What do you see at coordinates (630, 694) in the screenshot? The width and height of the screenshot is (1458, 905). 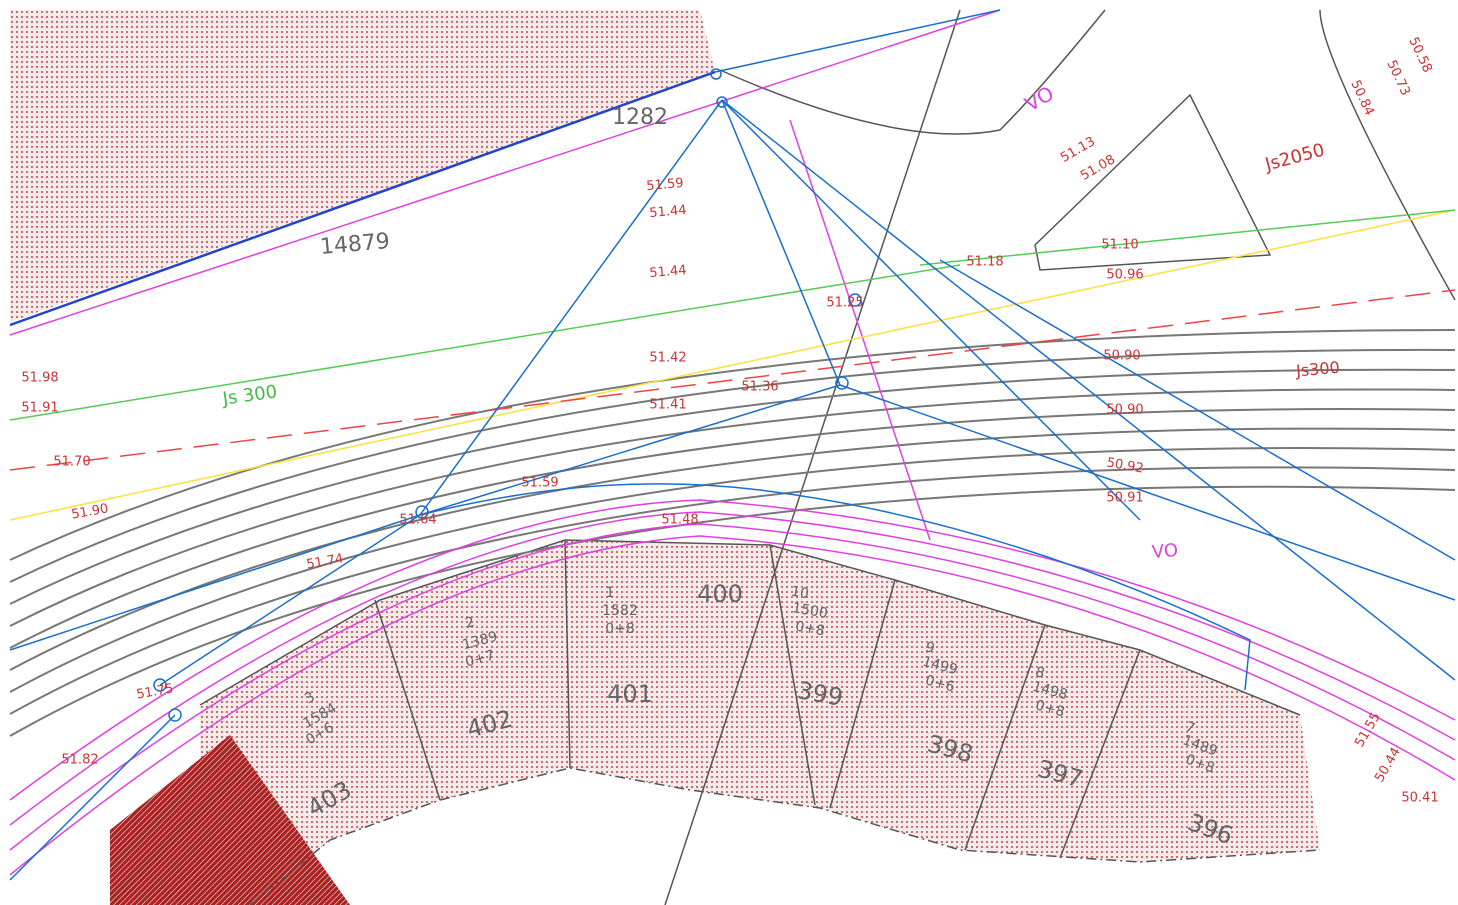 I see `parcel-id: 401` at bounding box center [630, 694].